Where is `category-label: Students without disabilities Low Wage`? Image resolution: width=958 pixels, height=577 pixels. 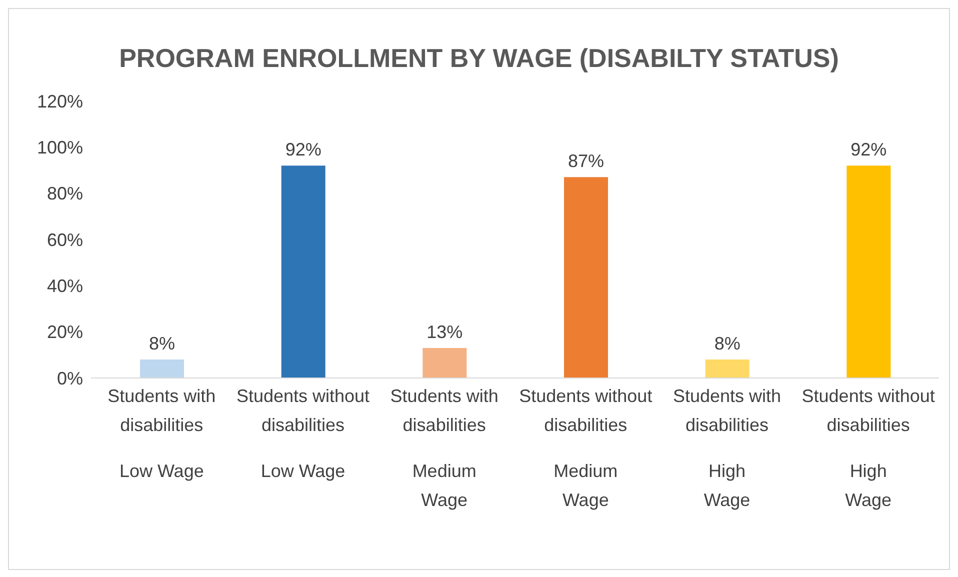 category-label: Students without disabilities Low Wage is located at coordinates (303, 433).